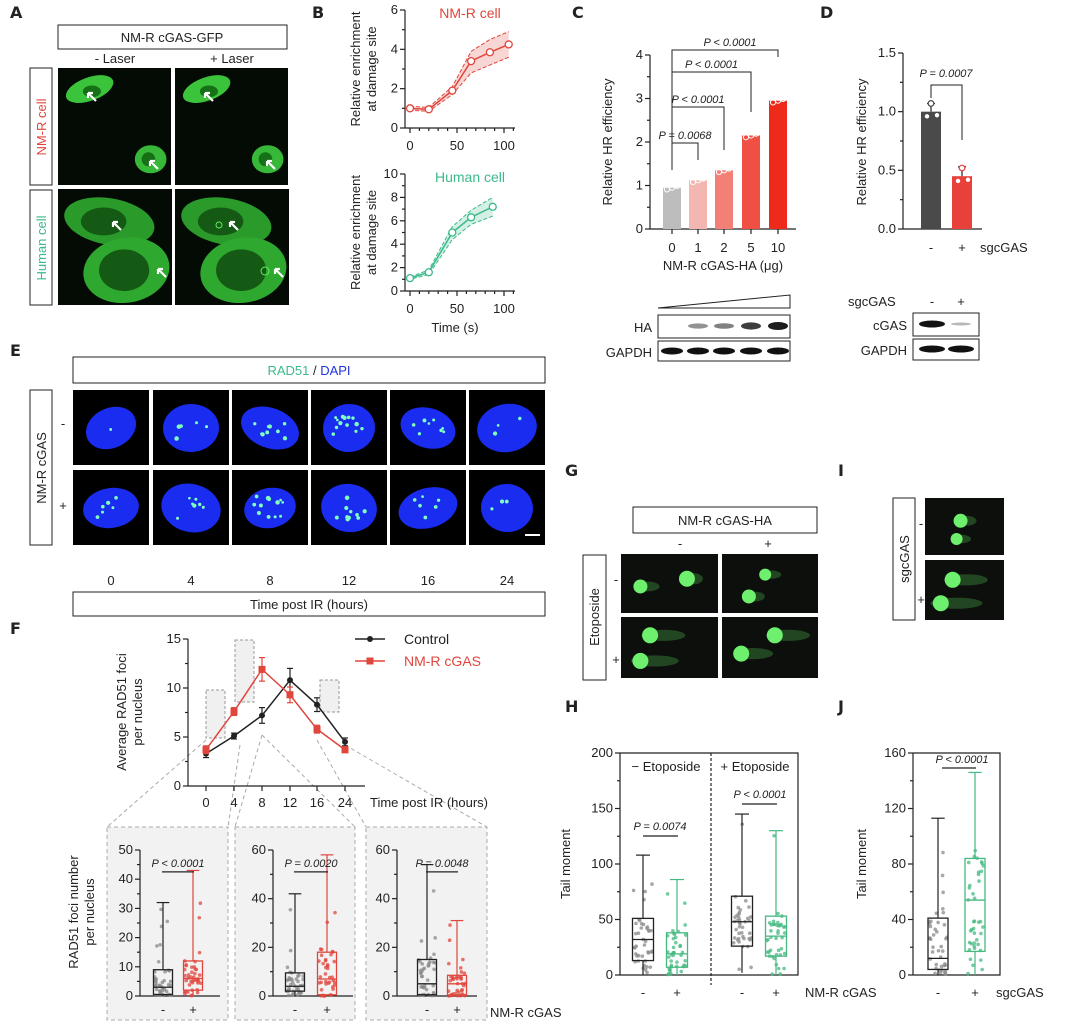 This screenshot has width=1080, height=1029. What do you see at coordinates (231, 126) in the screenshot?
I see `microscopy-image-nmr` at bounding box center [231, 126].